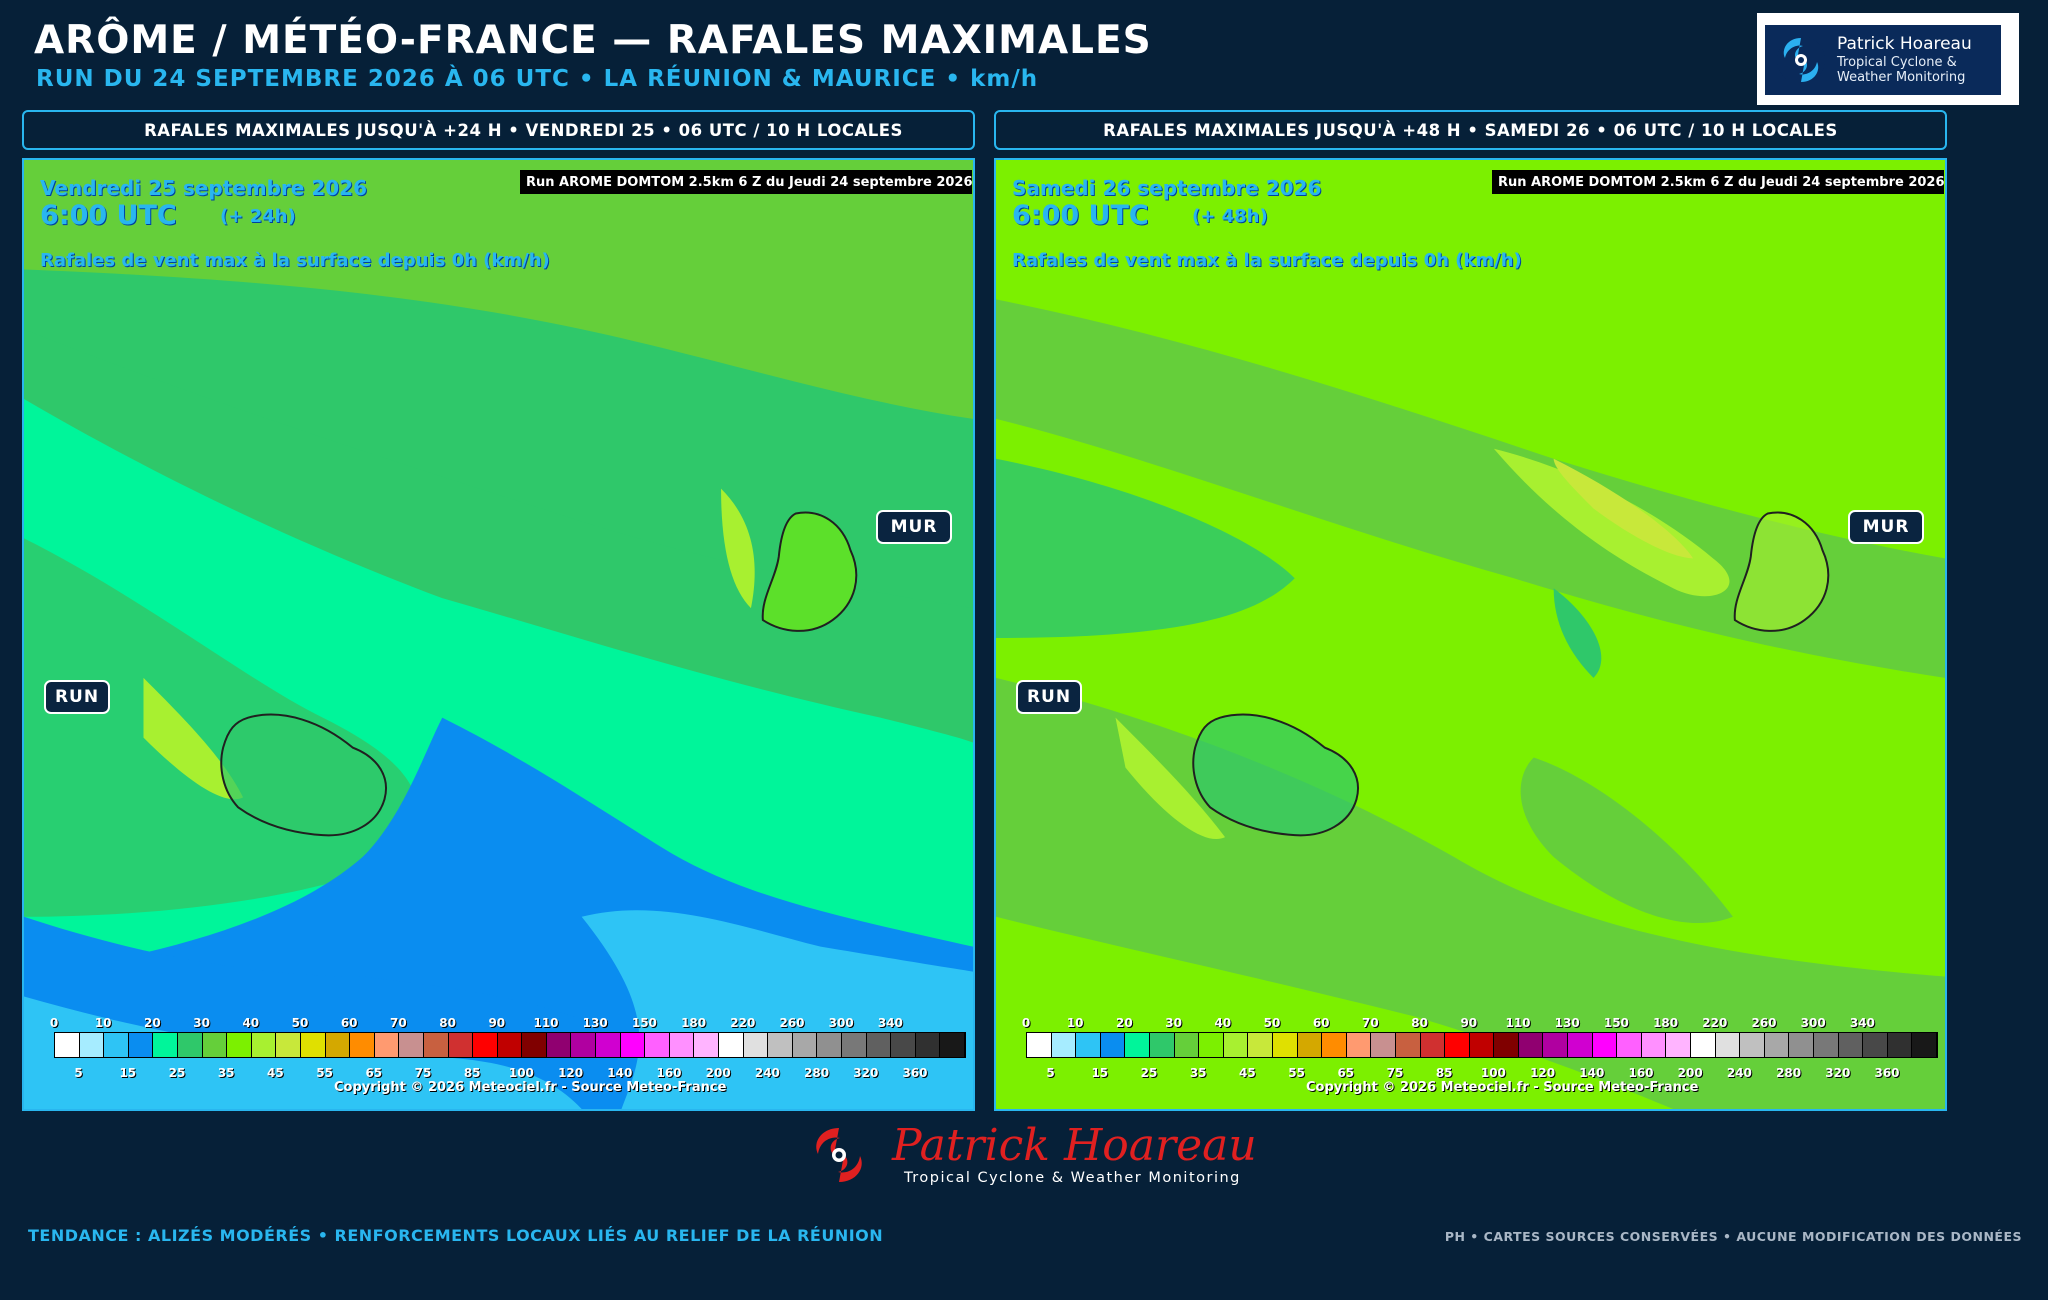  What do you see at coordinates (1838, 1073) in the screenshot?
I see `scale-tick-label: 320` at bounding box center [1838, 1073].